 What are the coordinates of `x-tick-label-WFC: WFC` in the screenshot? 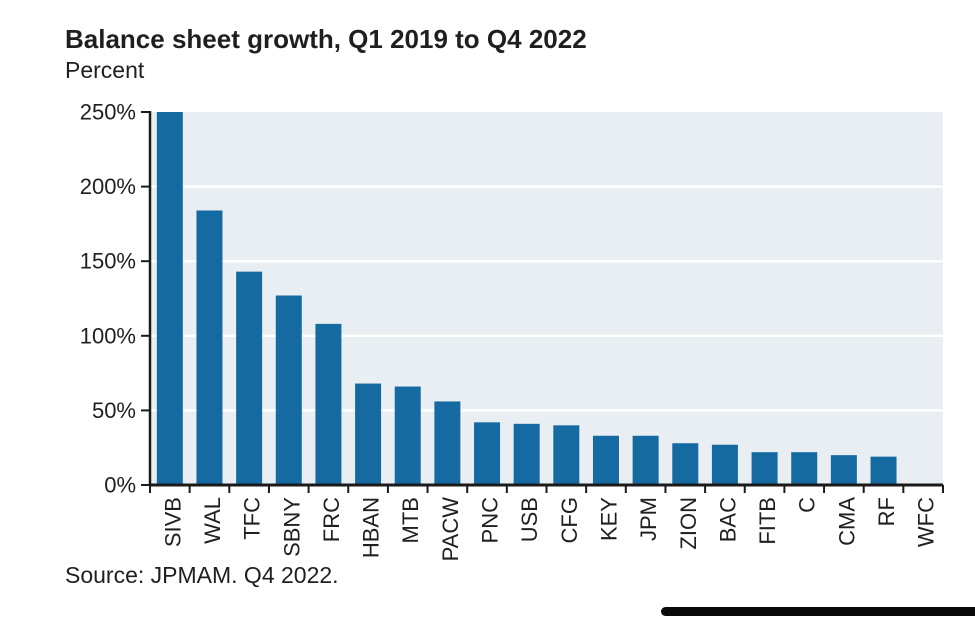 It's located at (926, 522).